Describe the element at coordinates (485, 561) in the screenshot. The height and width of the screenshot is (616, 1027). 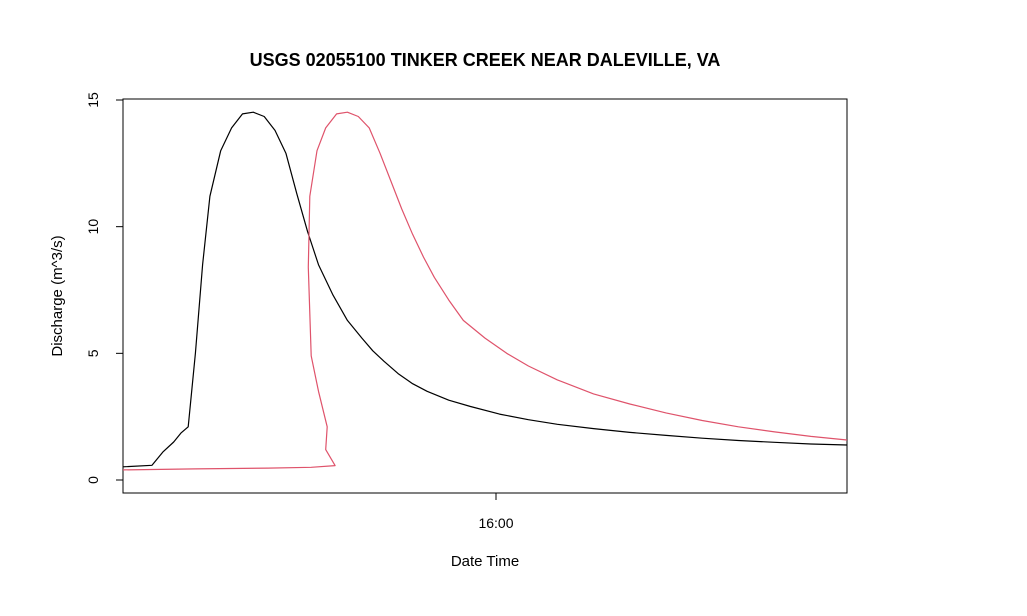
I see `x-axis-label: Date Time` at that location.